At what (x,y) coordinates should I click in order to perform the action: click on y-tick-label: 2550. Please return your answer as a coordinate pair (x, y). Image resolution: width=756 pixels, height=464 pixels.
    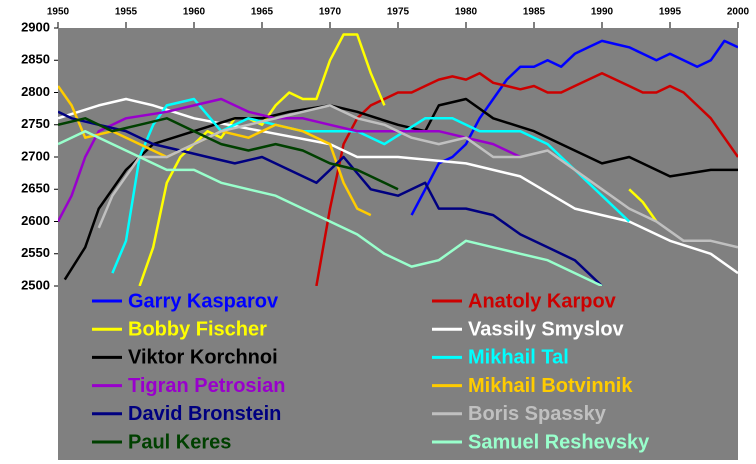
    Looking at the image, I should click on (35, 252).